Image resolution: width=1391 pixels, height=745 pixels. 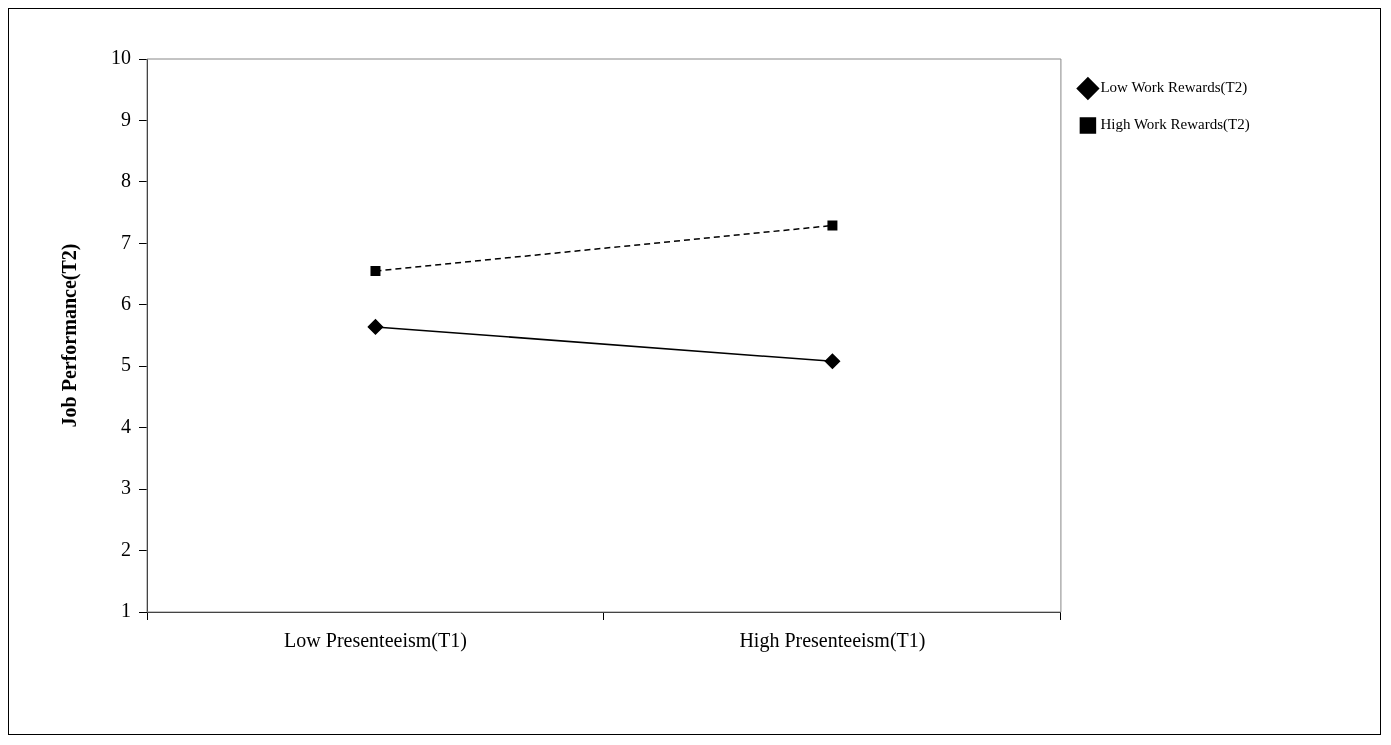 I want to click on legend-label: High Work Rewards(T2), so click(x=1175, y=125).